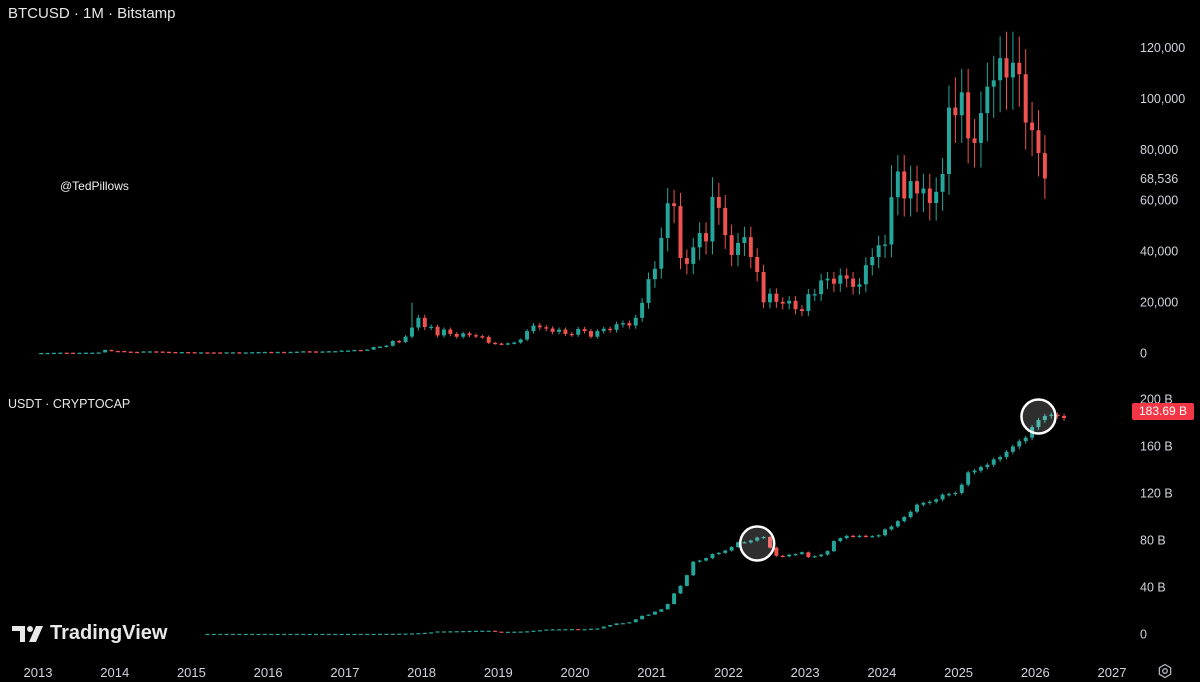 Image resolution: width=1200 pixels, height=682 pixels. What do you see at coordinates (38, 672) in the screenshot?
I see `x-tick-label: 2013` at bounding box center [38, 672].